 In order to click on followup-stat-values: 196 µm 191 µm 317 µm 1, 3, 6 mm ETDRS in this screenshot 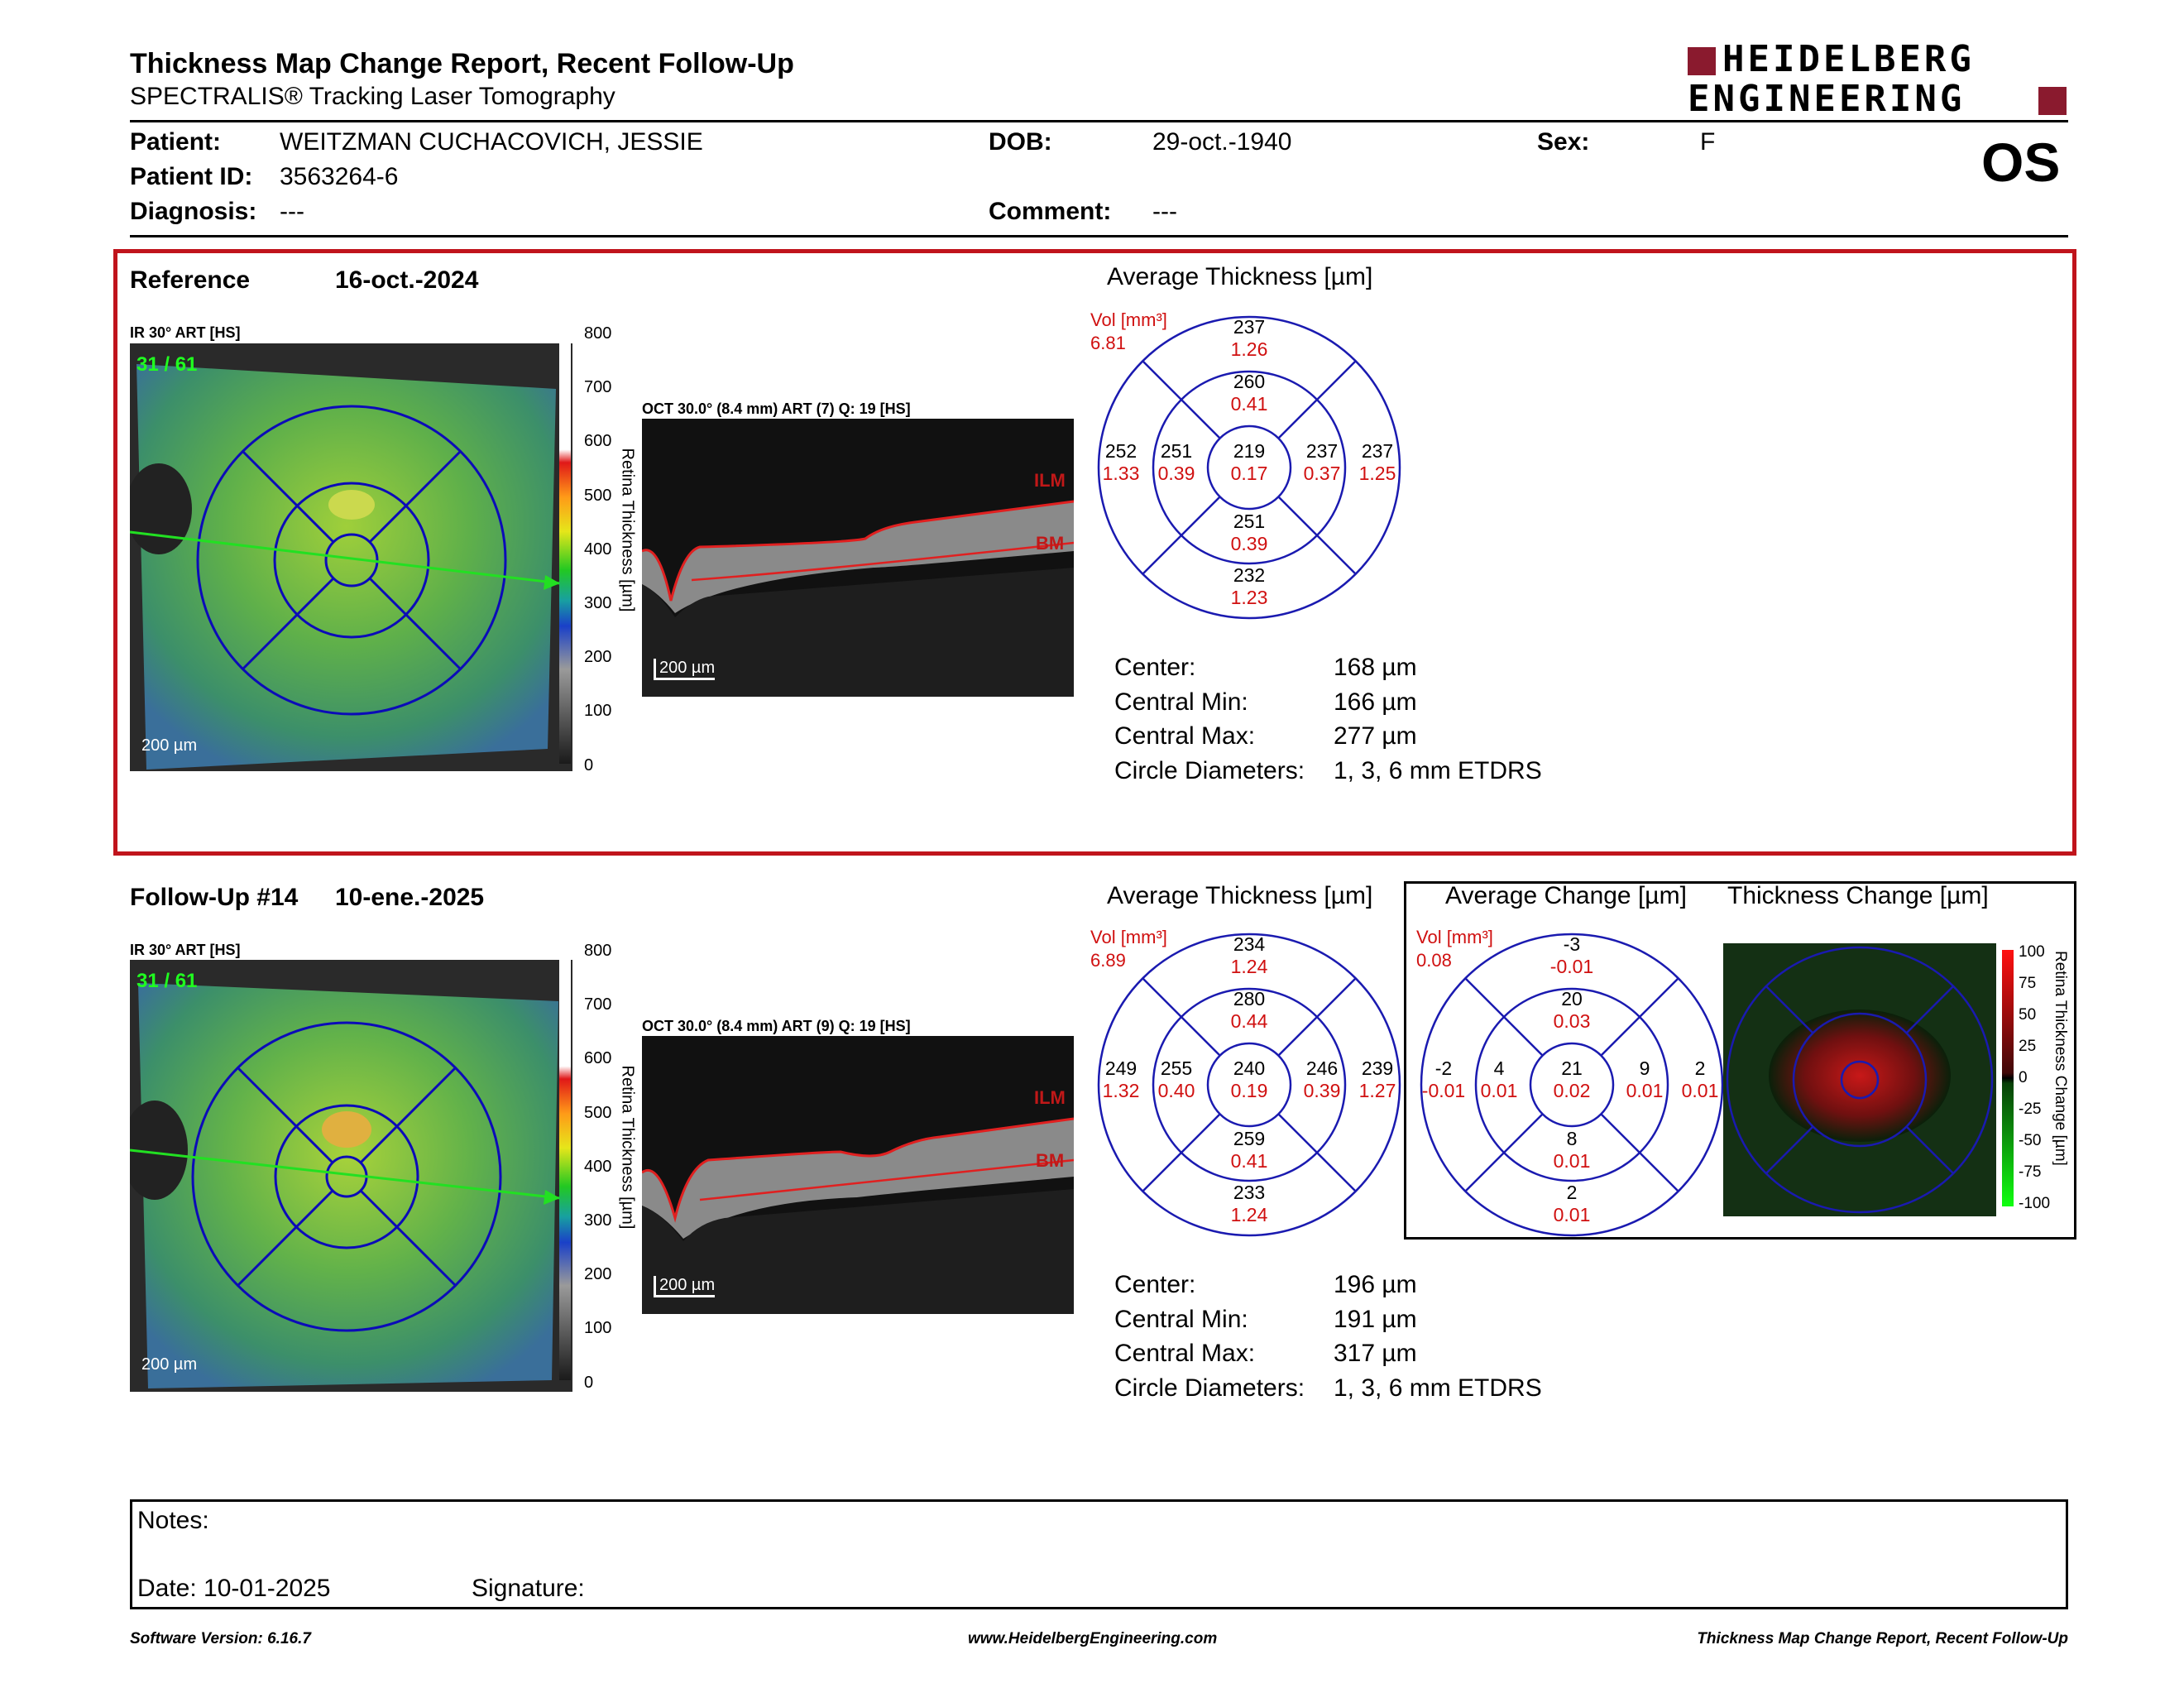, I will do `click(1438, 1336)`.